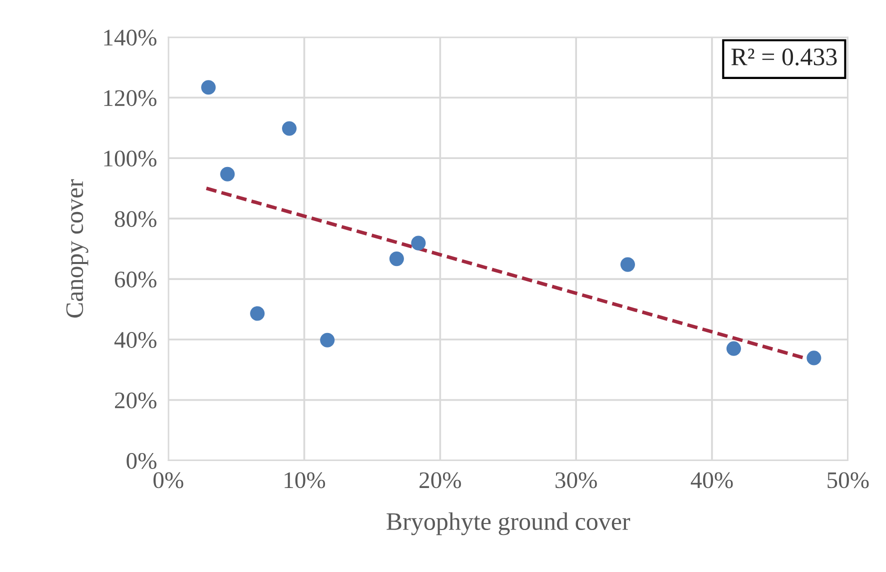  I want to click on x-tick-label: 20%, so click(440, 480).